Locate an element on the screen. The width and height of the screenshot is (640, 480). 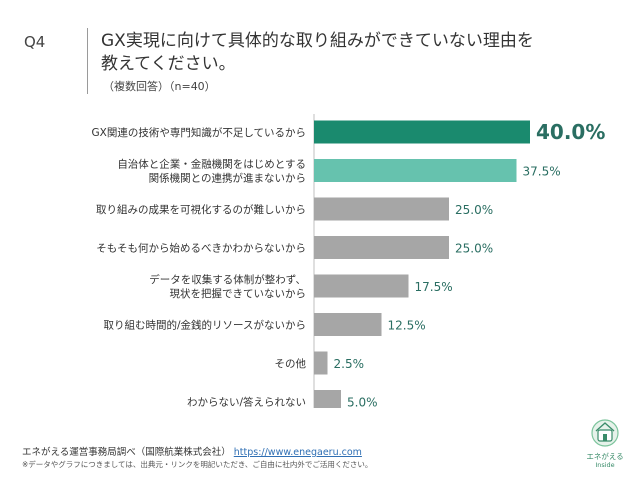
category-label-1-1: 関係機関との連携が進まないから is located at coordinates (227, 178).